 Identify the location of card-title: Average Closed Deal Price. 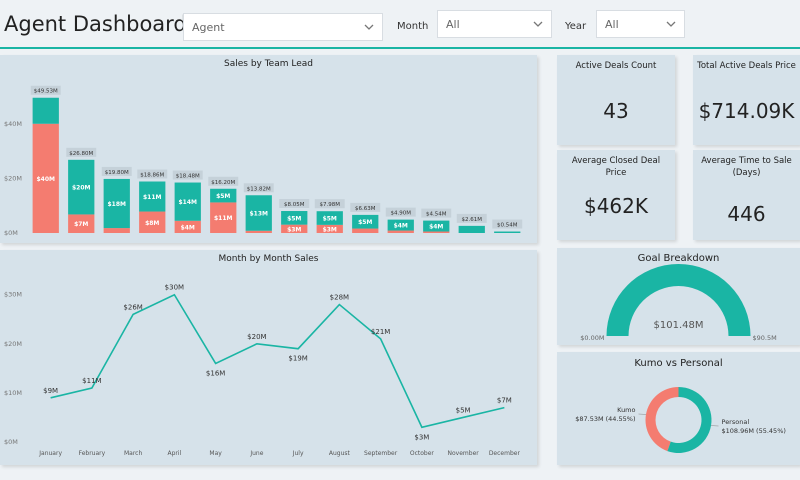
(616, 167).